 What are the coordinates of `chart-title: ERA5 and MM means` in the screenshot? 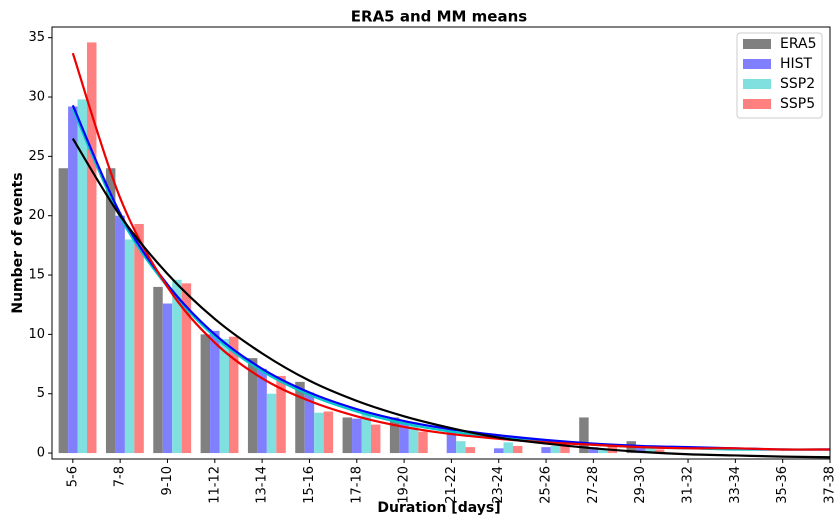 It's located at (439, 17).